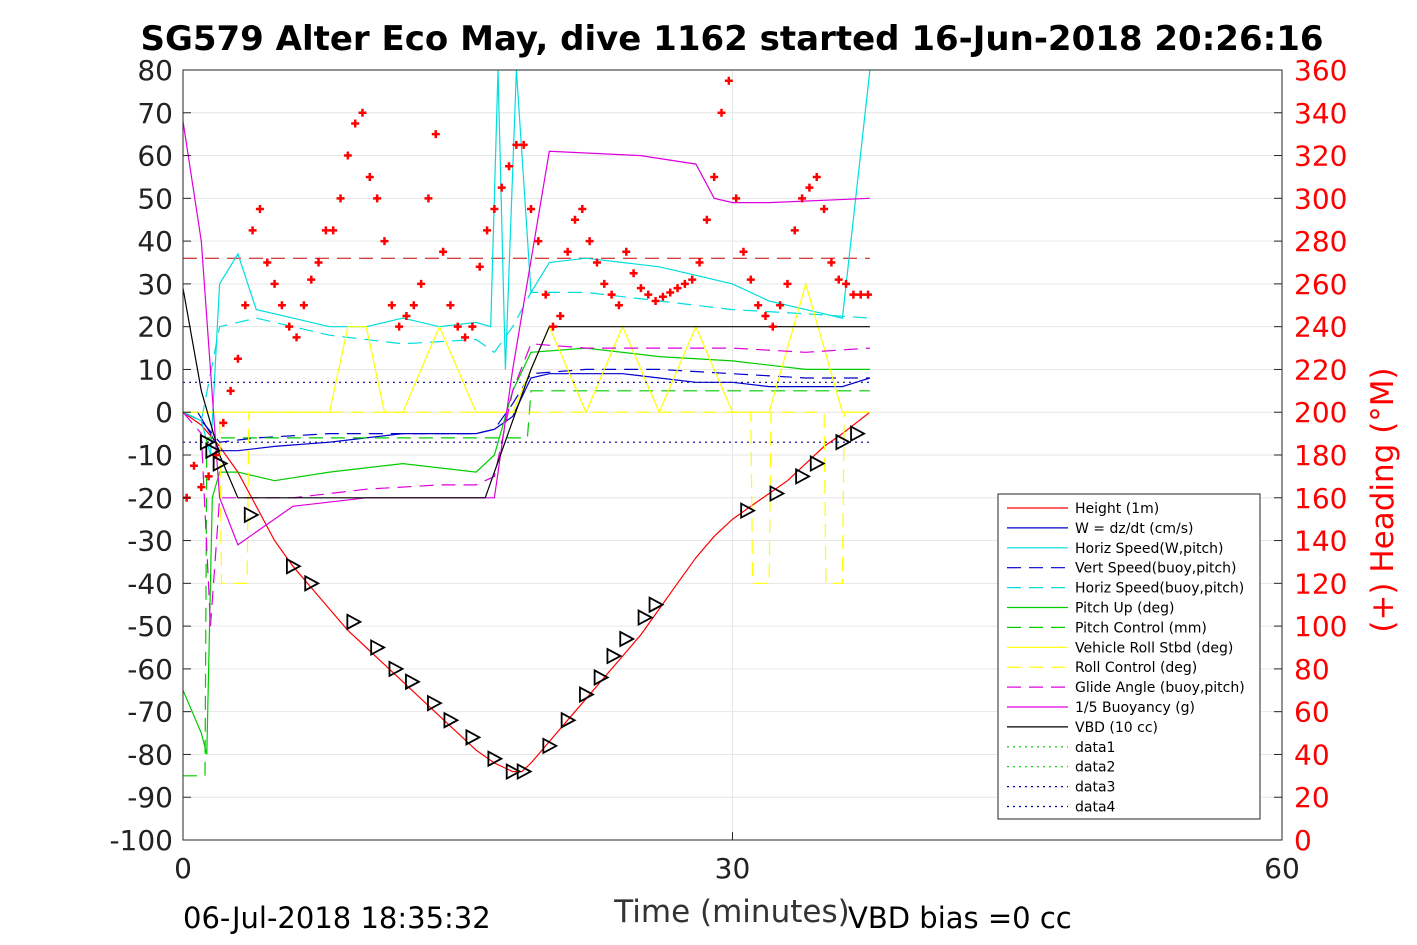  Describe the element at coordinates (1320, 284) in the screenshot. I see `right-tick-label: 260` at that location.